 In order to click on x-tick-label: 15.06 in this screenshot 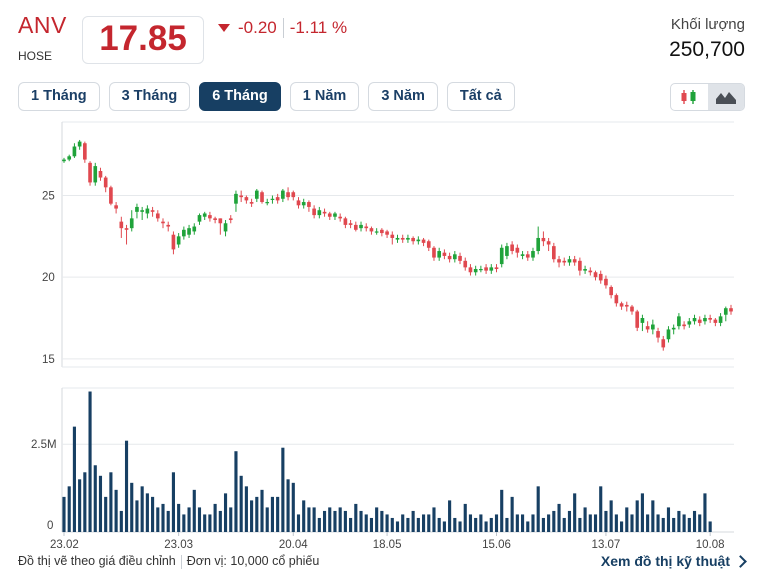, I will do `click(496, 545)`.